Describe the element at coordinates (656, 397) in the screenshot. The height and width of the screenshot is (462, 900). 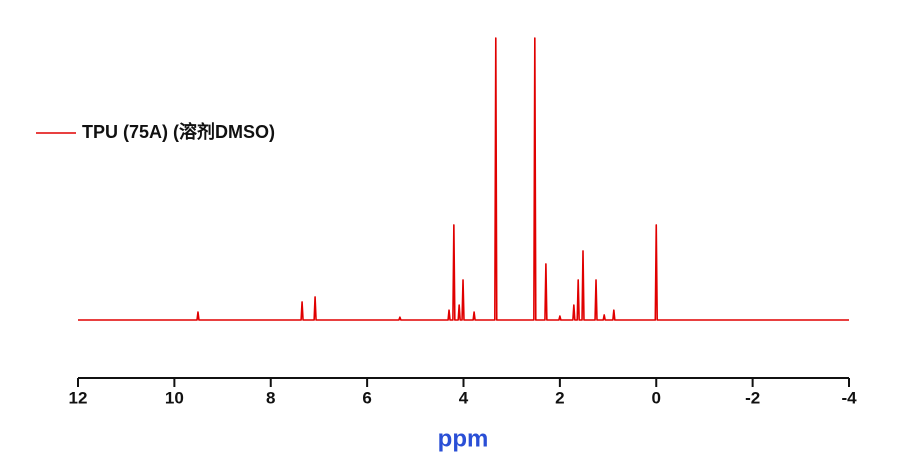
I see `x-tick-label: 0` at that location.